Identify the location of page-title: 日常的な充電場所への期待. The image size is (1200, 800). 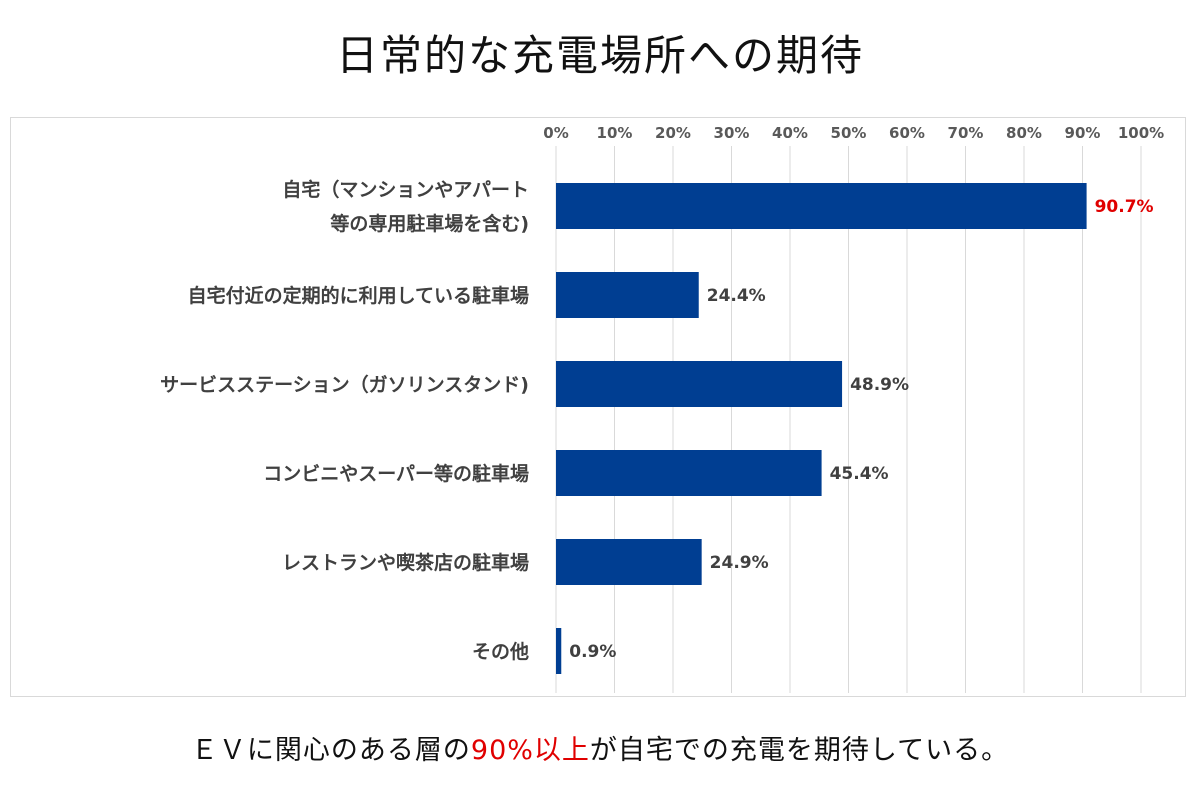
(599, 55).